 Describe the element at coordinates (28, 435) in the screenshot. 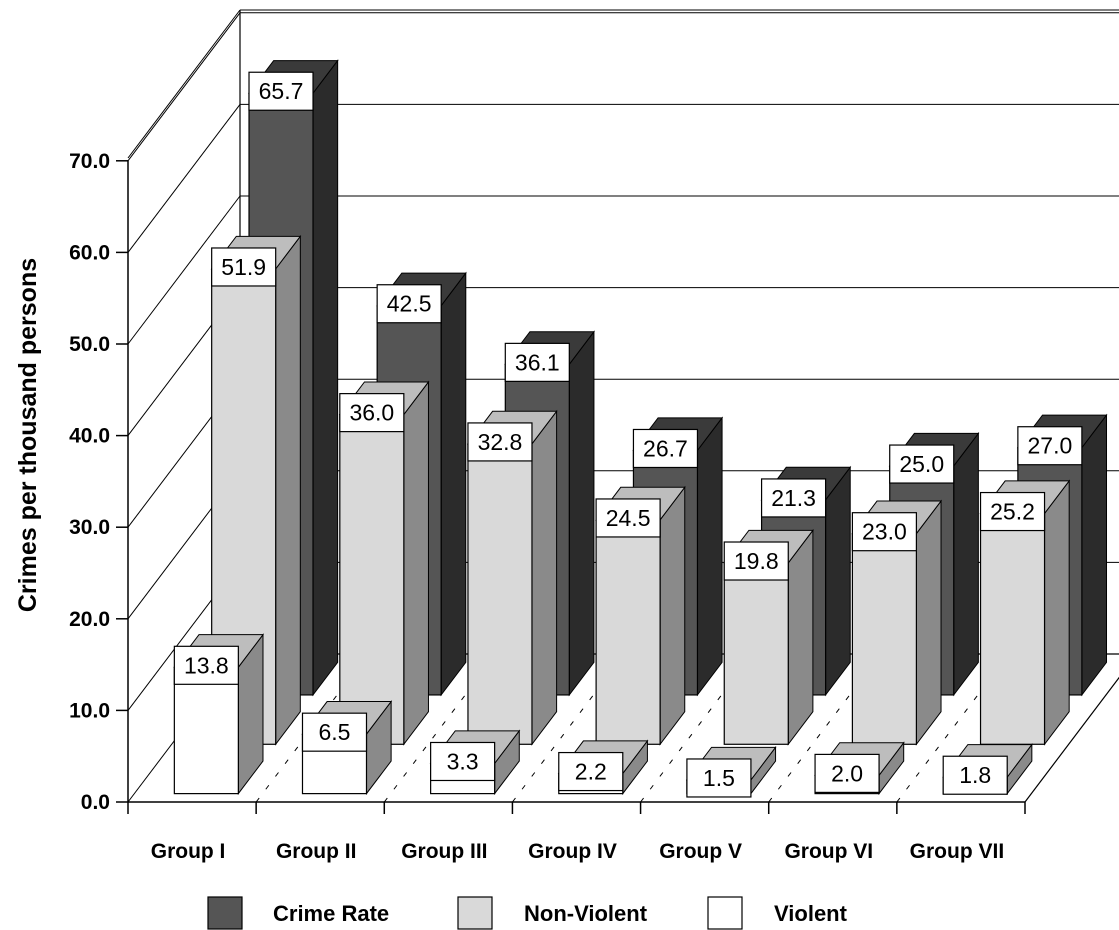

I see `y-axis-label: Crimes per thousand persons` at that location.